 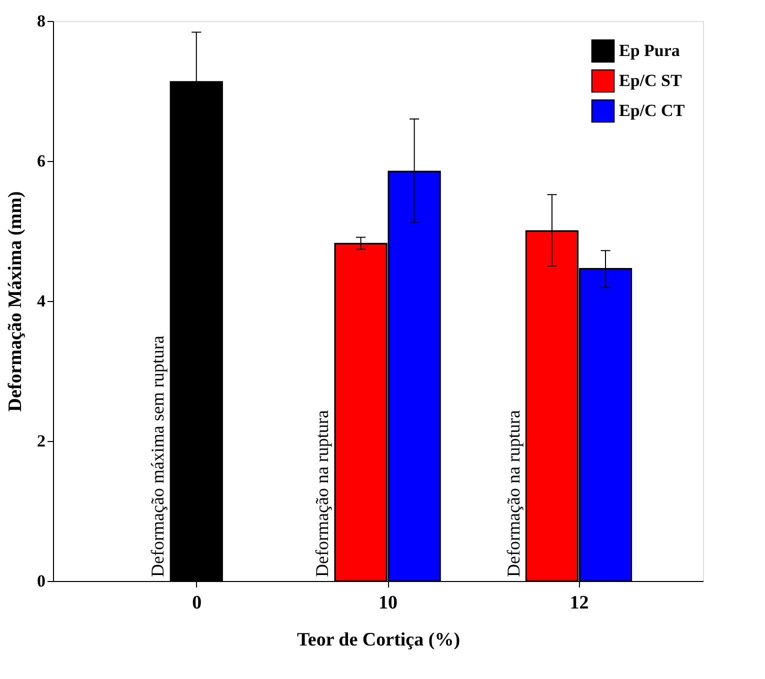 What do you see at coordinates (652, 110) in the screenshot?
I see `legend-label: Ep/C CT` at bounding box center [652, 110].